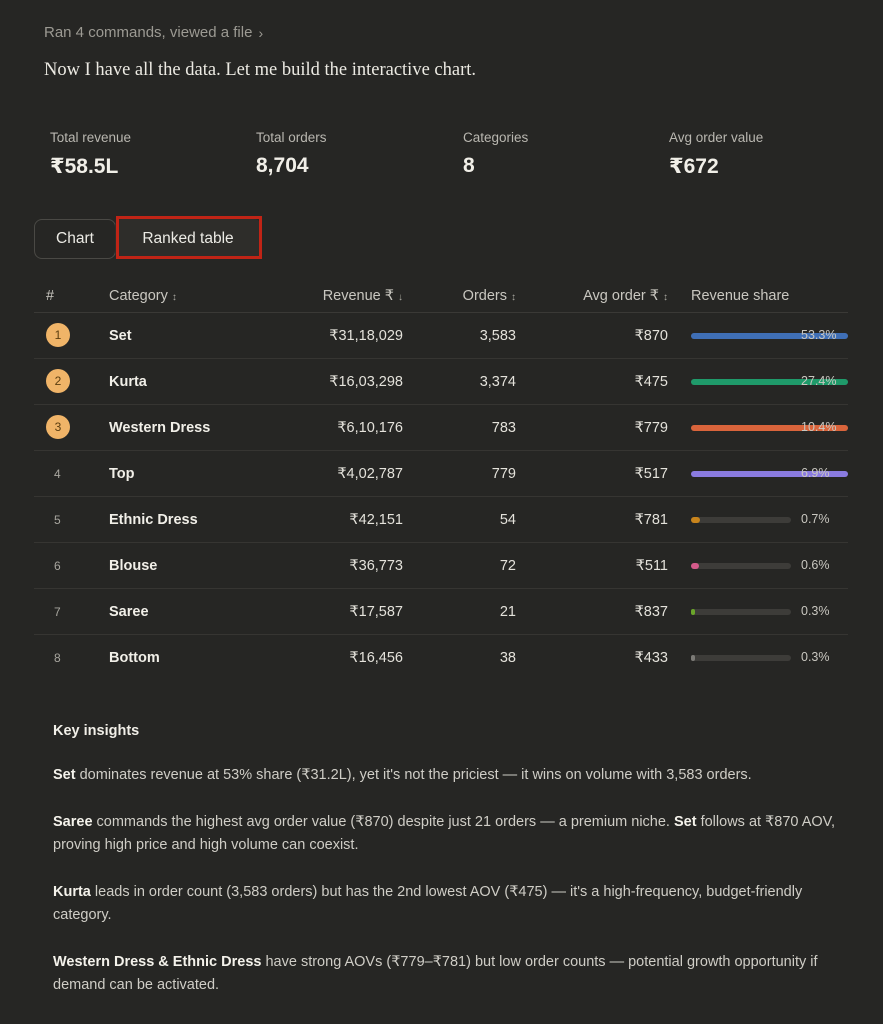 The height and width of the screenshot is (1024, 883). I want to click on cell-category: Set, so click(120, 336).